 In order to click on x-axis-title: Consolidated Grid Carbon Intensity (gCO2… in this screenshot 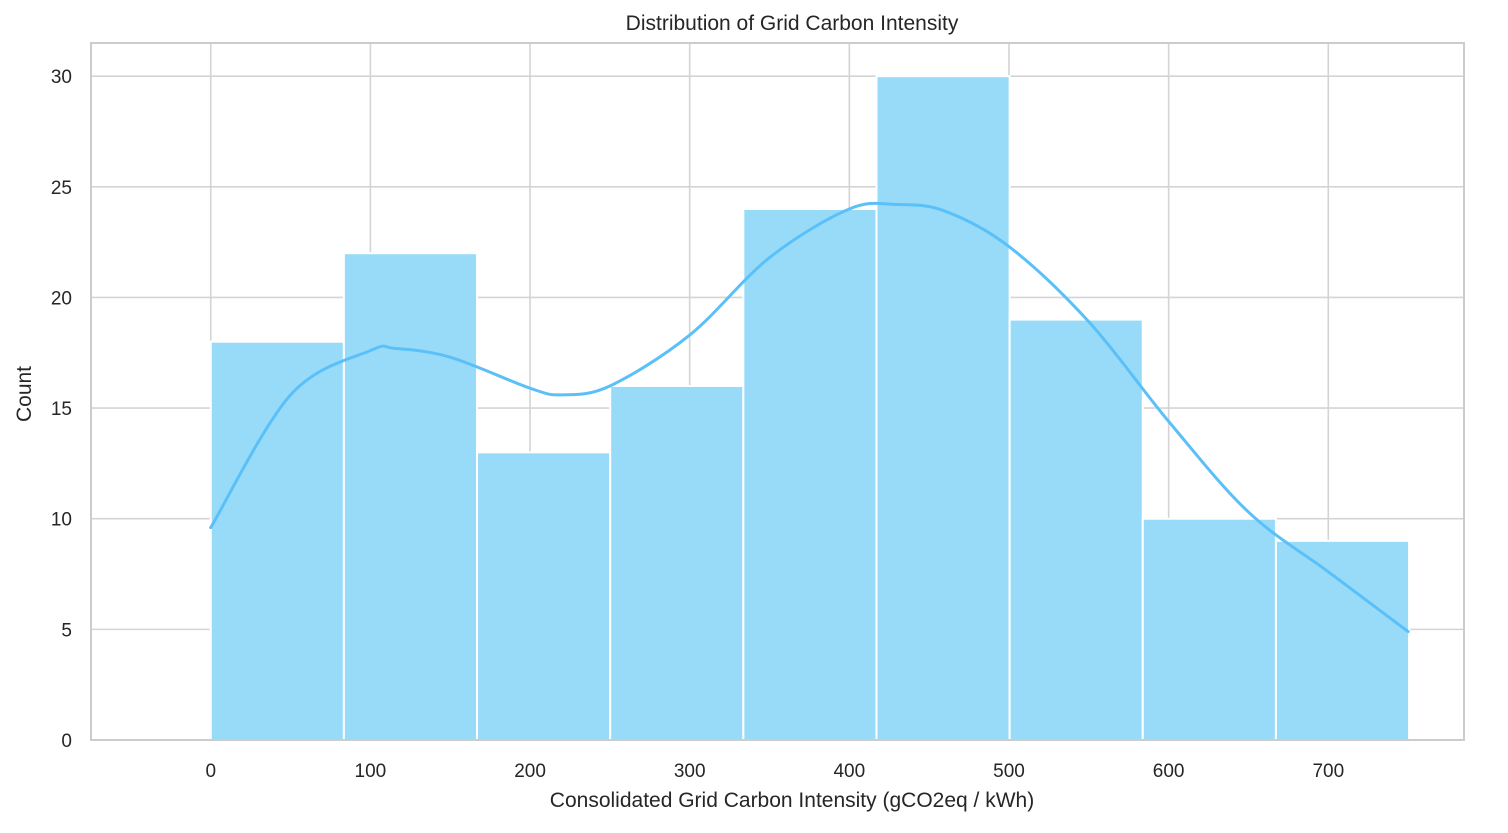, I will do `click(792, 800)`.